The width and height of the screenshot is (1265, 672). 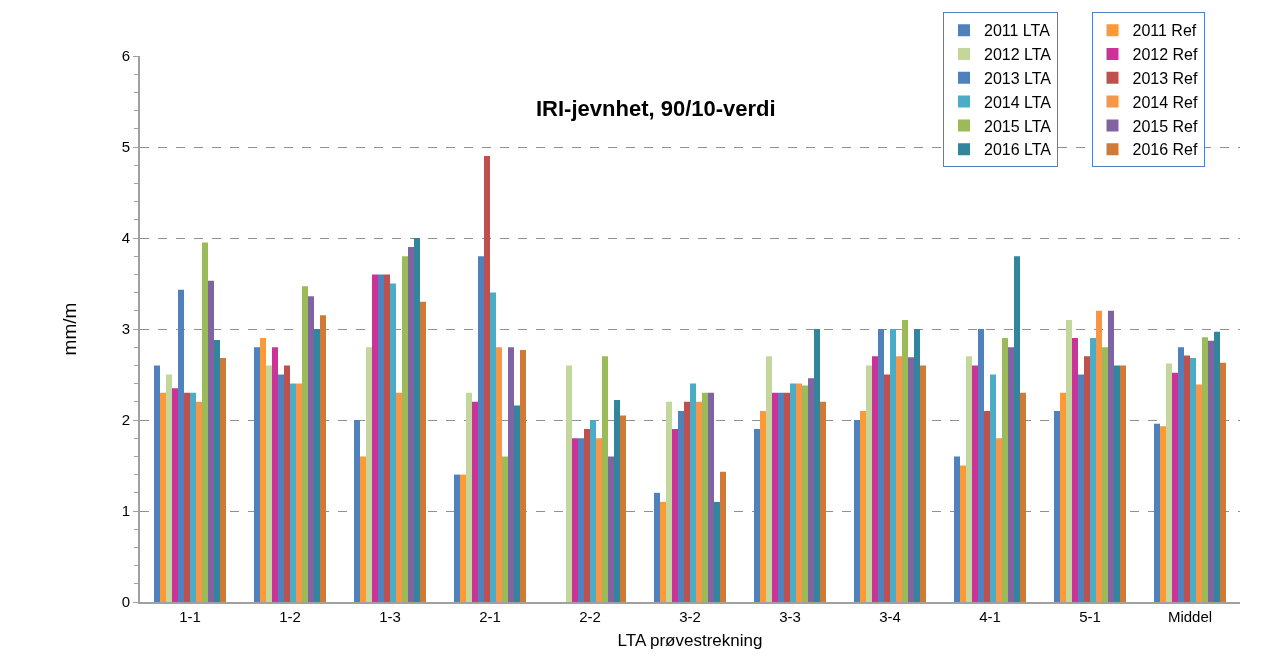 I want to click on x-tick-label: 1-2, so click(x=290, y=616).